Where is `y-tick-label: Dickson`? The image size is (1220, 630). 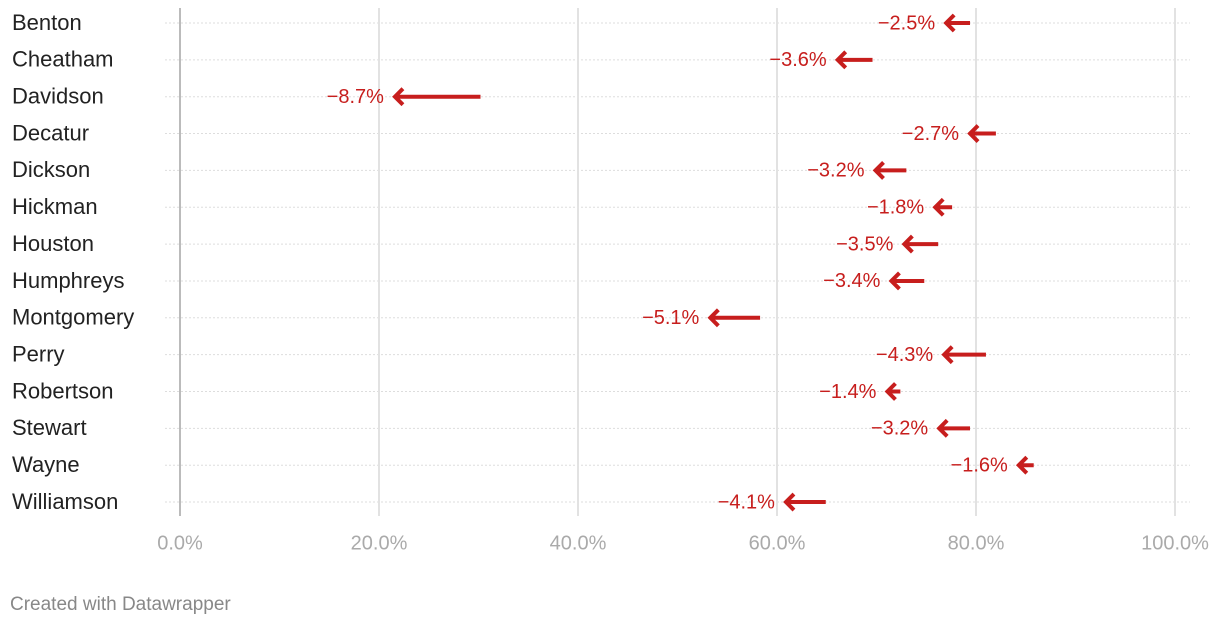 y-tick-label: Dickson is located at coordinates (51, 169).